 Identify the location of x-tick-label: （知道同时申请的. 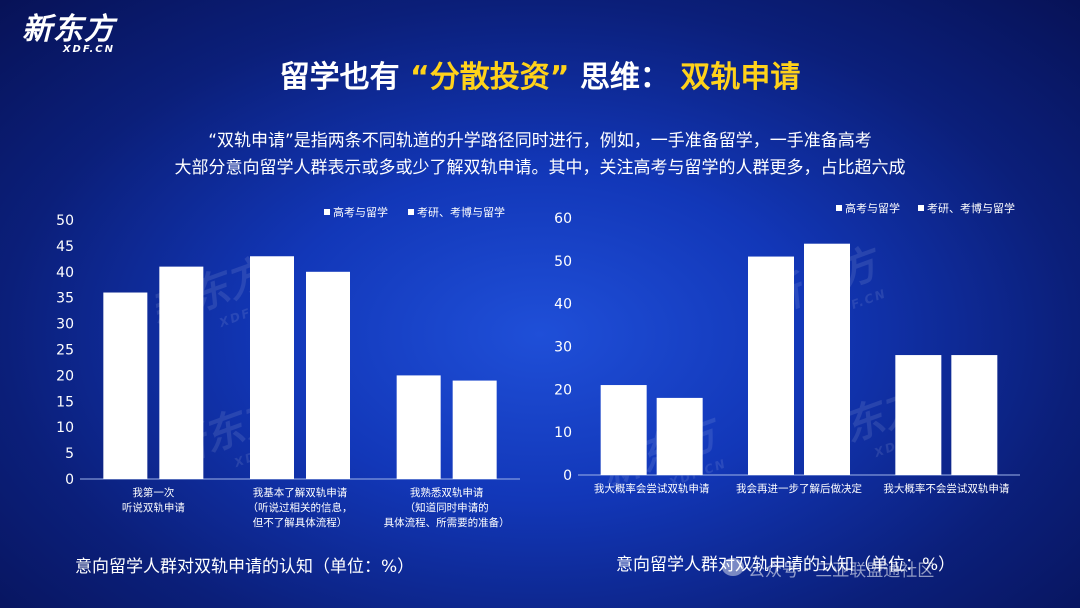
(447, 507).